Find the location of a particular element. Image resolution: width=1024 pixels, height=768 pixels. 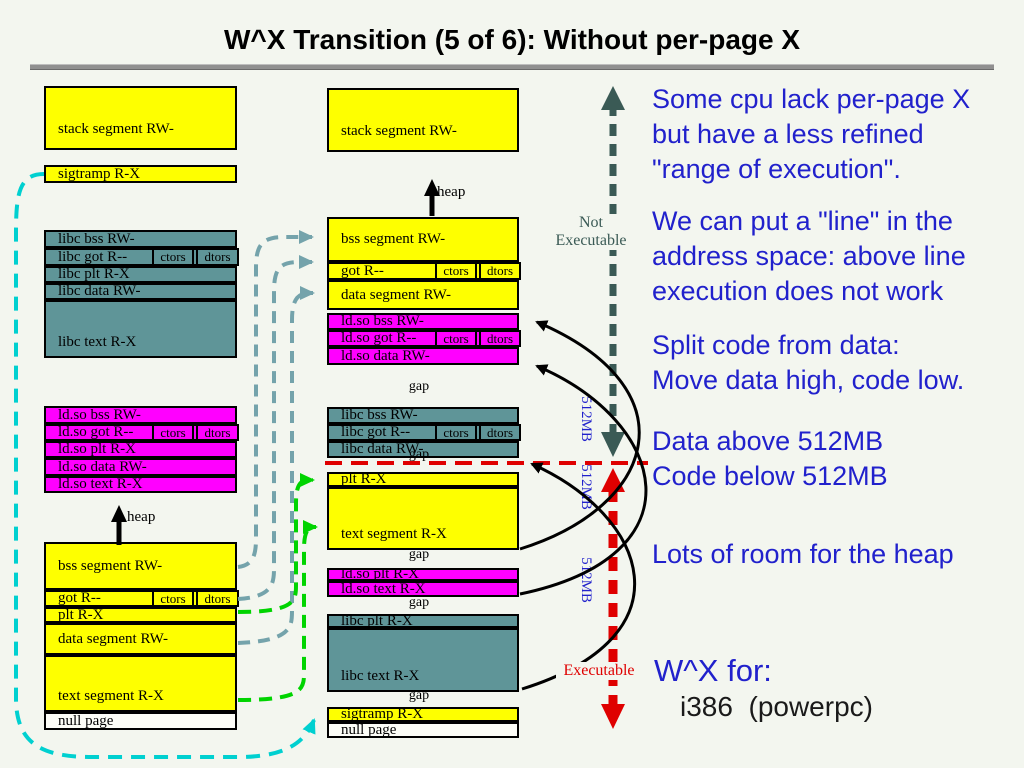

plt-connector is located at coordinates (276, 543).